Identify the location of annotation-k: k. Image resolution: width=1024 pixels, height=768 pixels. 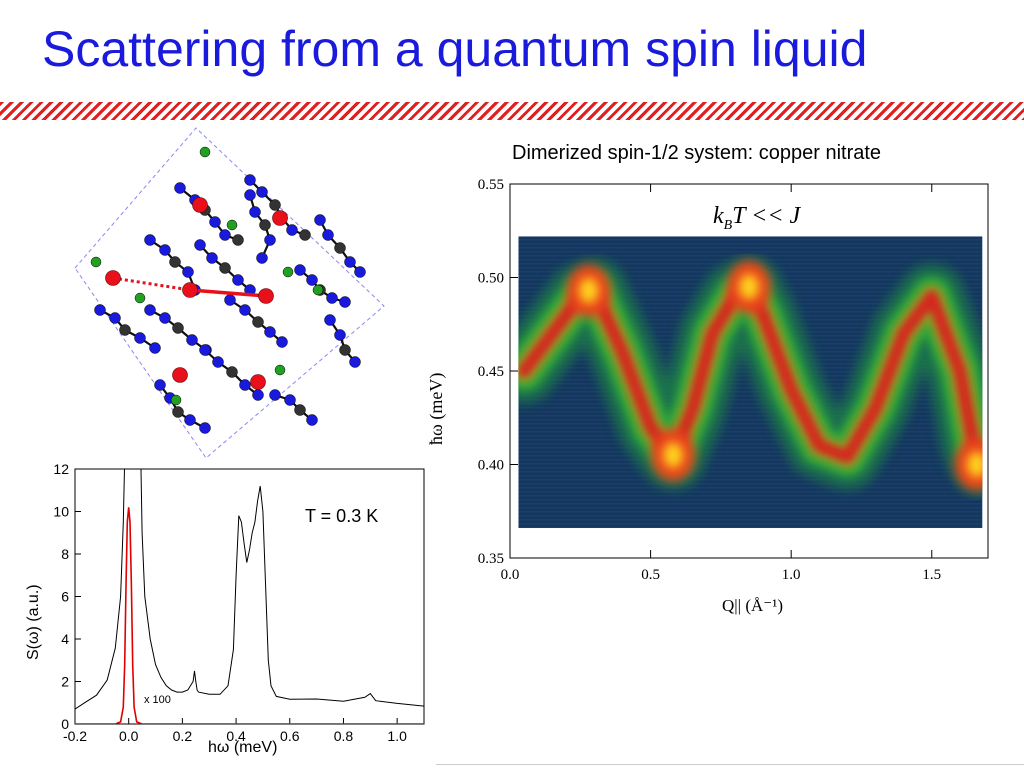
(718, 216).